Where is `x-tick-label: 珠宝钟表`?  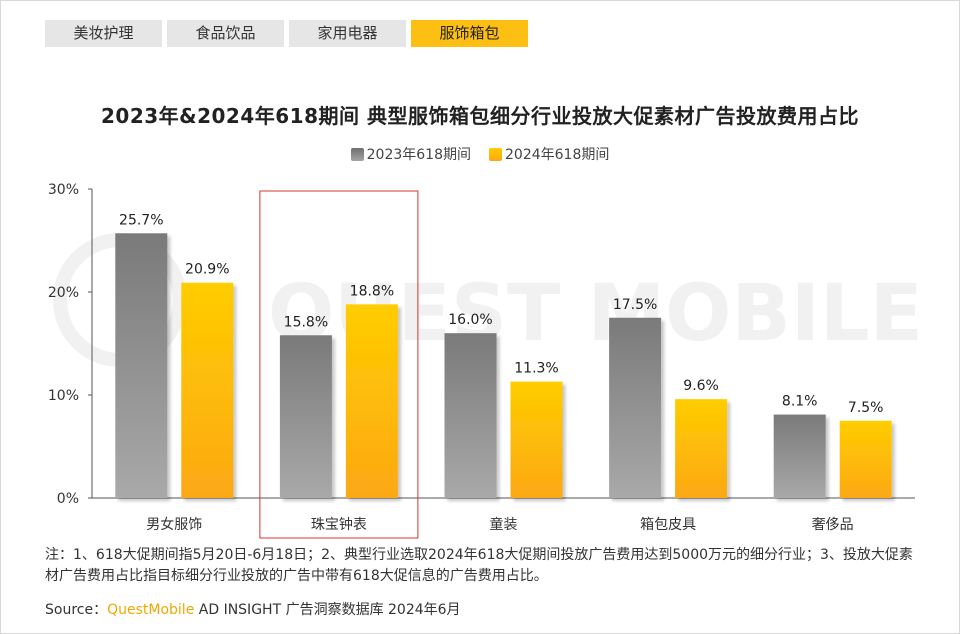 x-tick-label: 珠宝钟表 is located at coordinates (339, 524).